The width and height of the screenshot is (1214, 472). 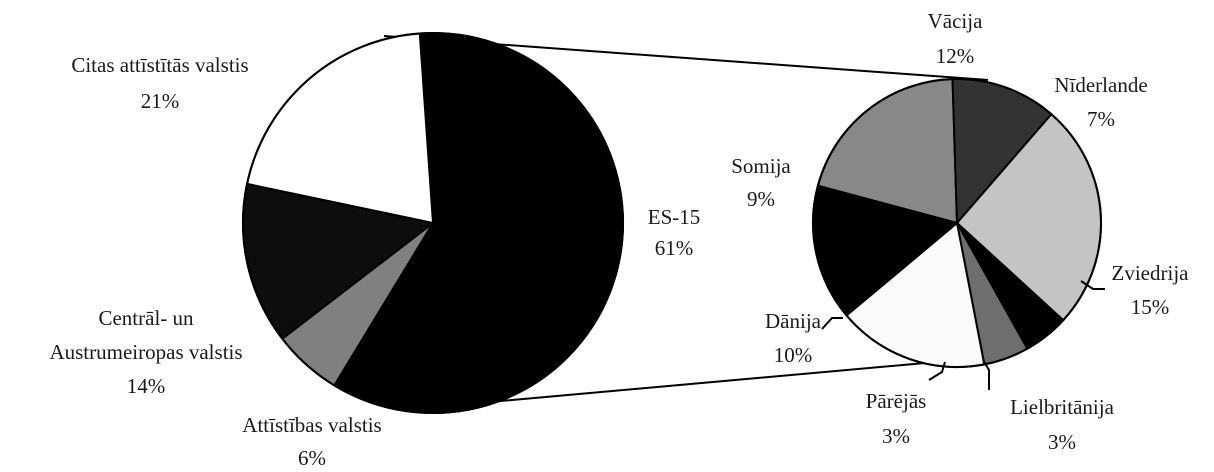 I want to click on leader-lielbritanija, so click(x=986, y=374).